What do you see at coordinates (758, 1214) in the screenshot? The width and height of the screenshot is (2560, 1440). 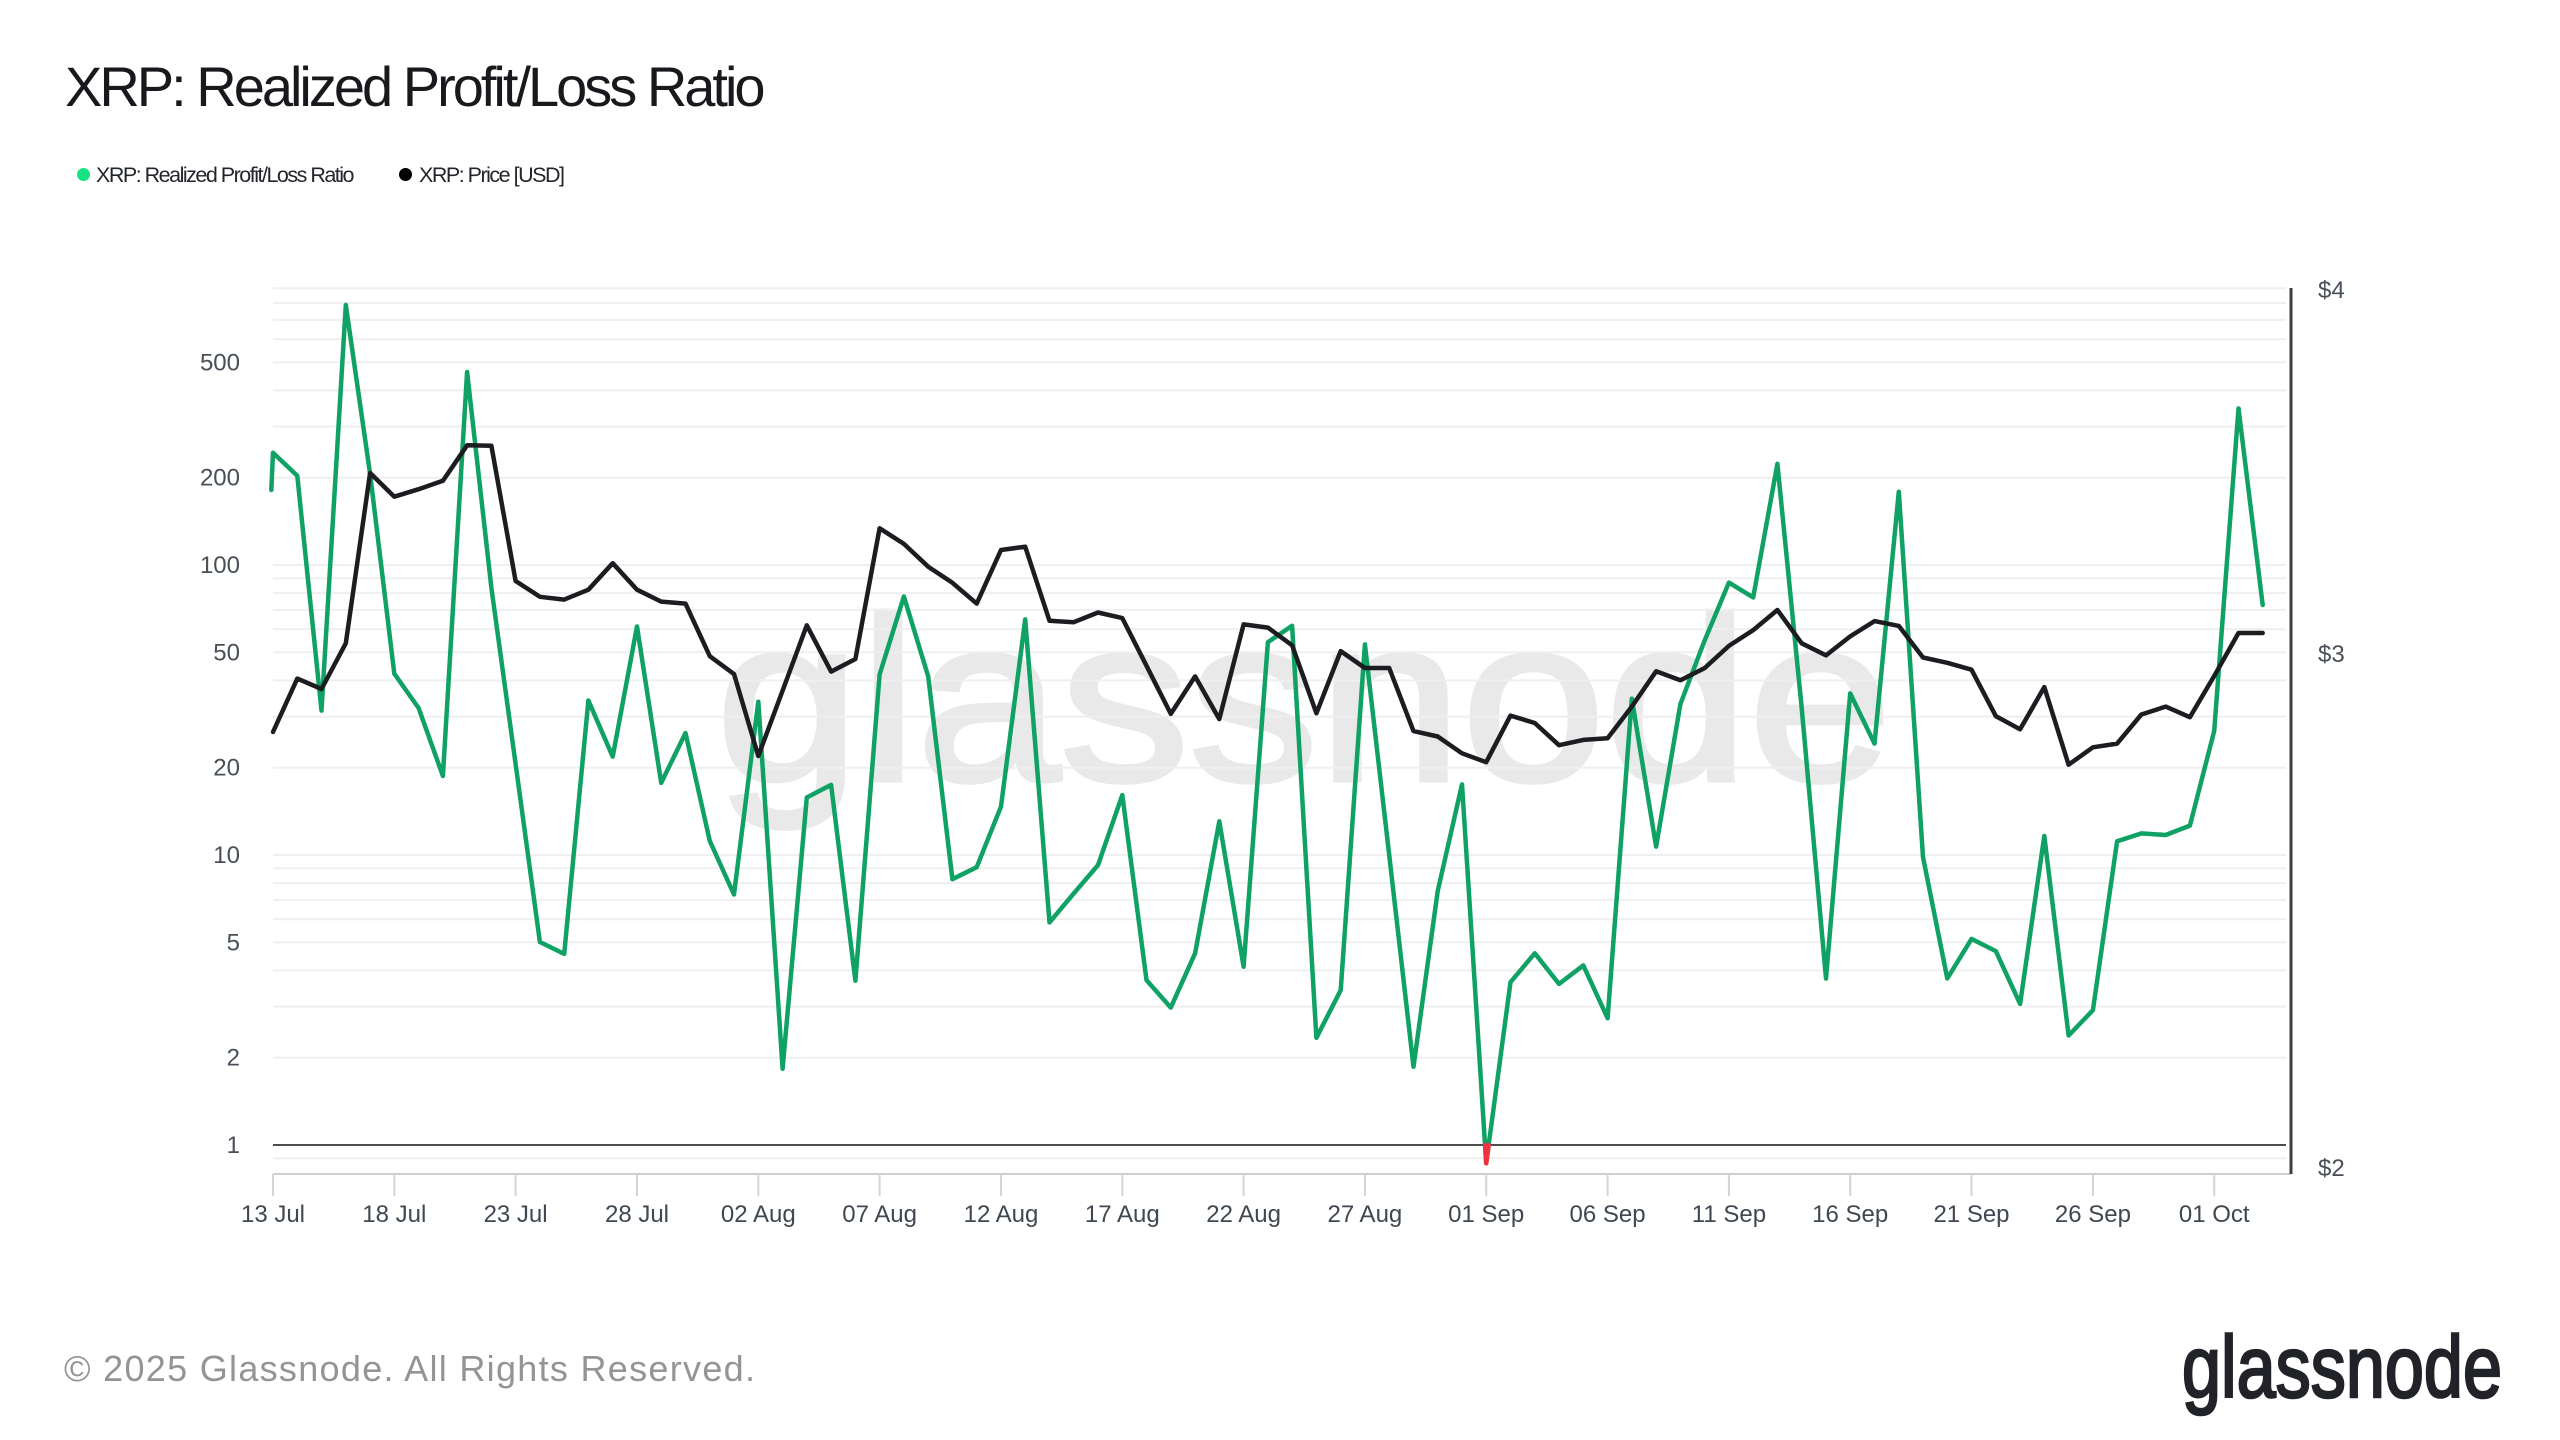 I see `svg-text: 02 Aug` at bounding box center [758, 1214].